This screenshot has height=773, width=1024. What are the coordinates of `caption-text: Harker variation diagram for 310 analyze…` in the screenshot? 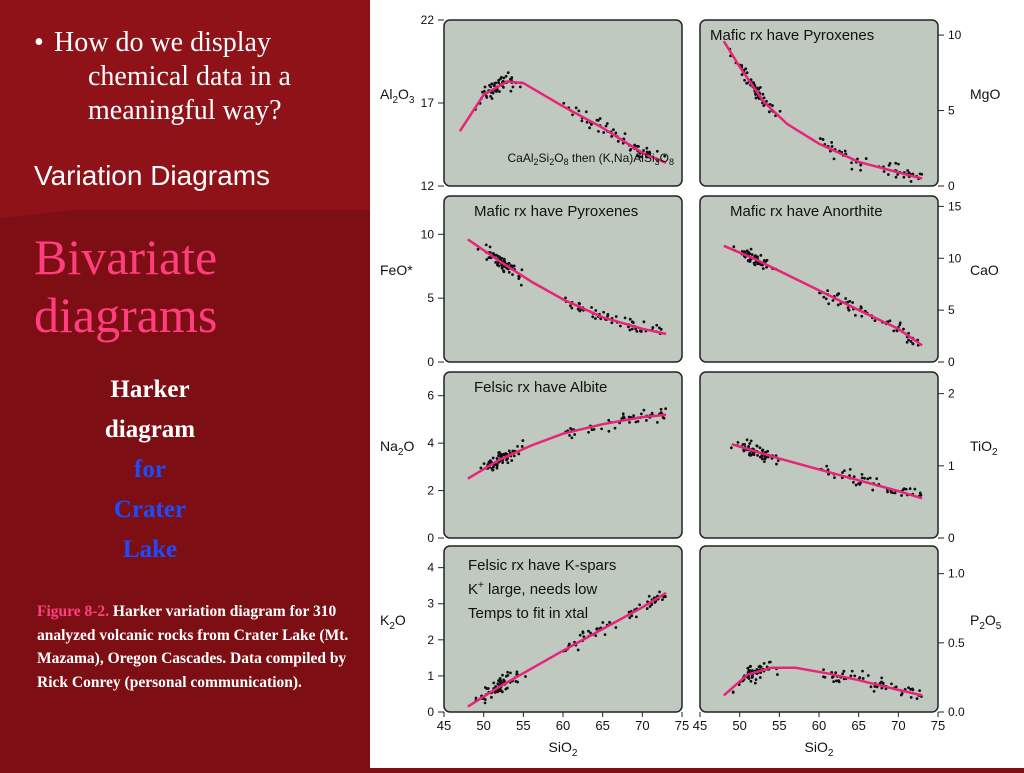 It's located at (193, 647).